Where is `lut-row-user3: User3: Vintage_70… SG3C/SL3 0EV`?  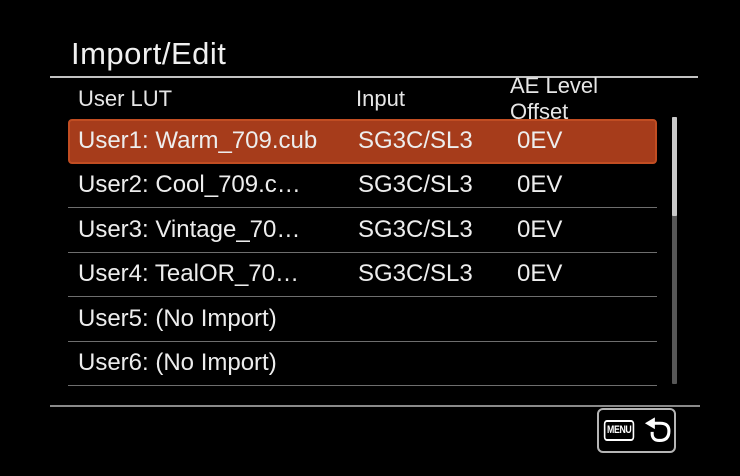 lut-row-user3: User3: Vintage_70… SG3C/SL3 0EV is located at coordinates (362, 230).